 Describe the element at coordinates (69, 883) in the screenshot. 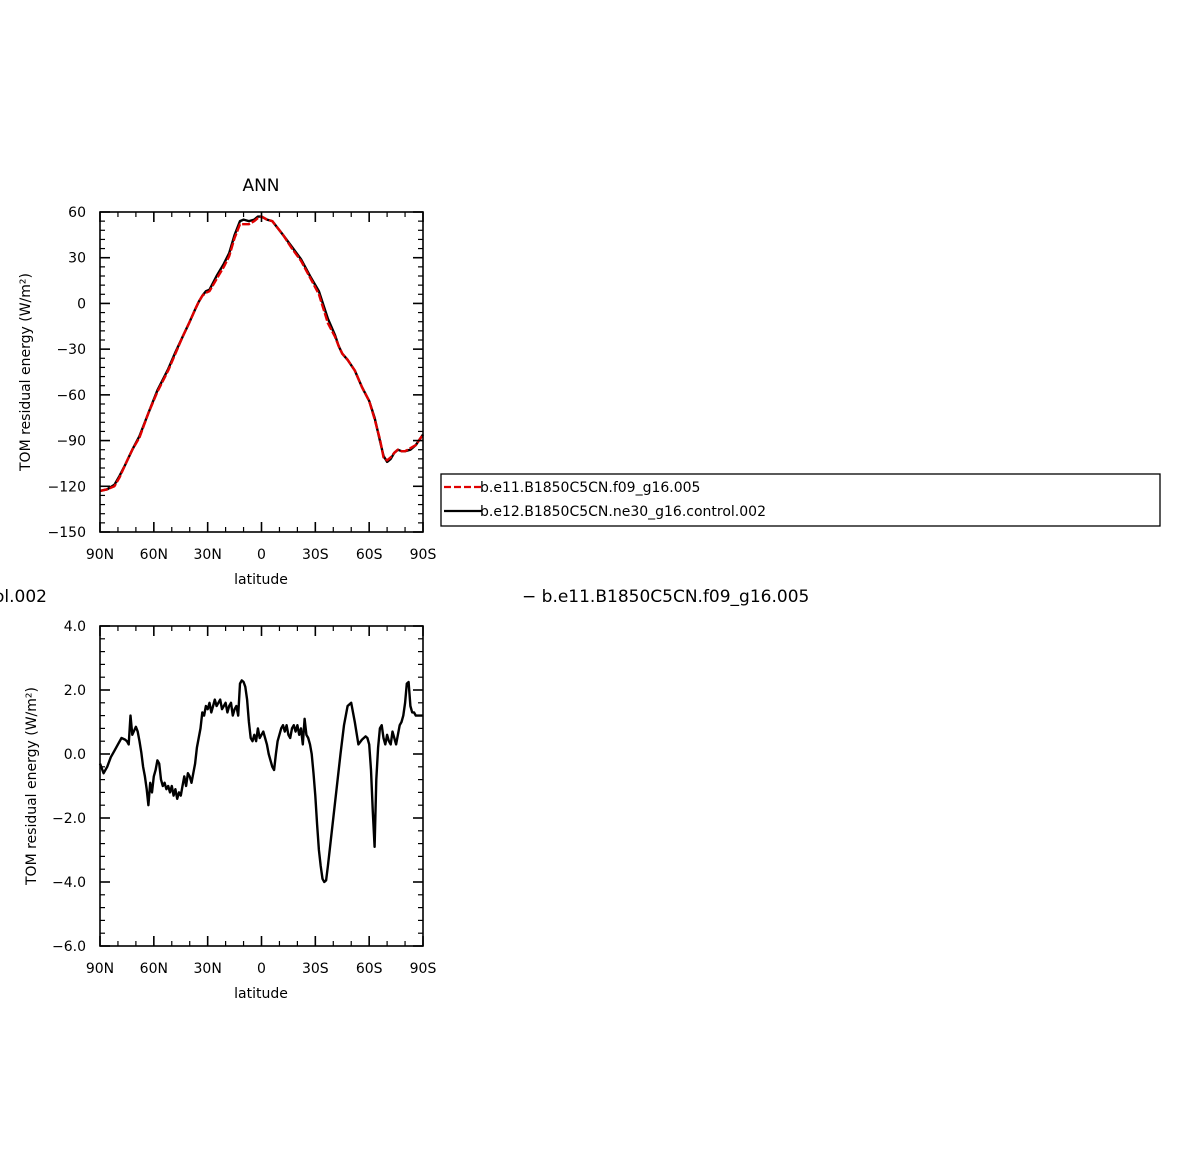

I see `y-tick-label: −4.0` at that location.